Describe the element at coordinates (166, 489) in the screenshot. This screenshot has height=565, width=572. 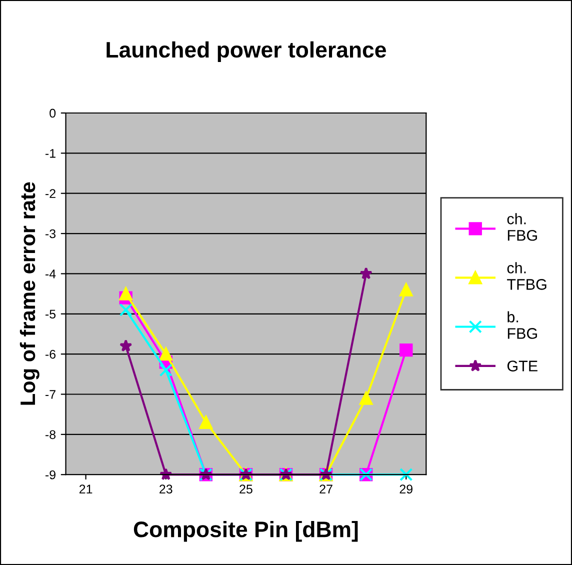
I see `x-tick-label: 23` at that location.